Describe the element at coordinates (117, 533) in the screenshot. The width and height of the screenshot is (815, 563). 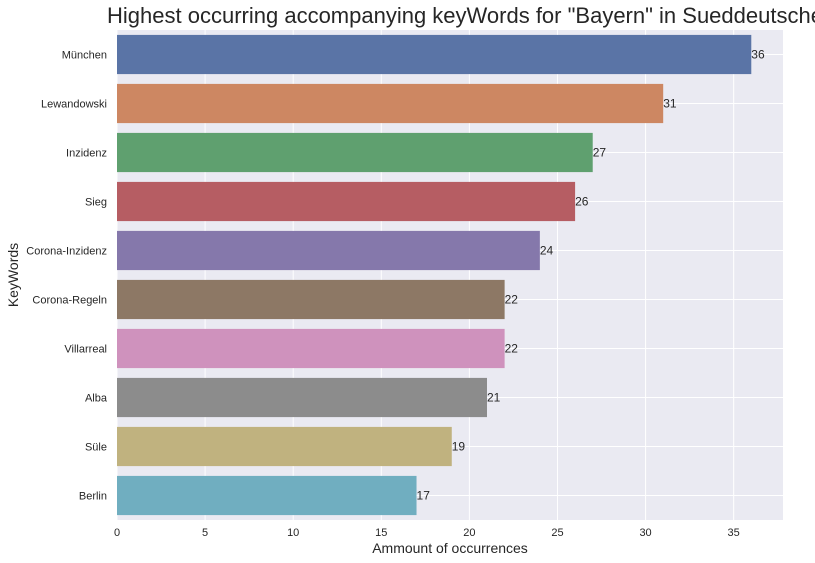
I see `x-tick-label: 0` at that location.